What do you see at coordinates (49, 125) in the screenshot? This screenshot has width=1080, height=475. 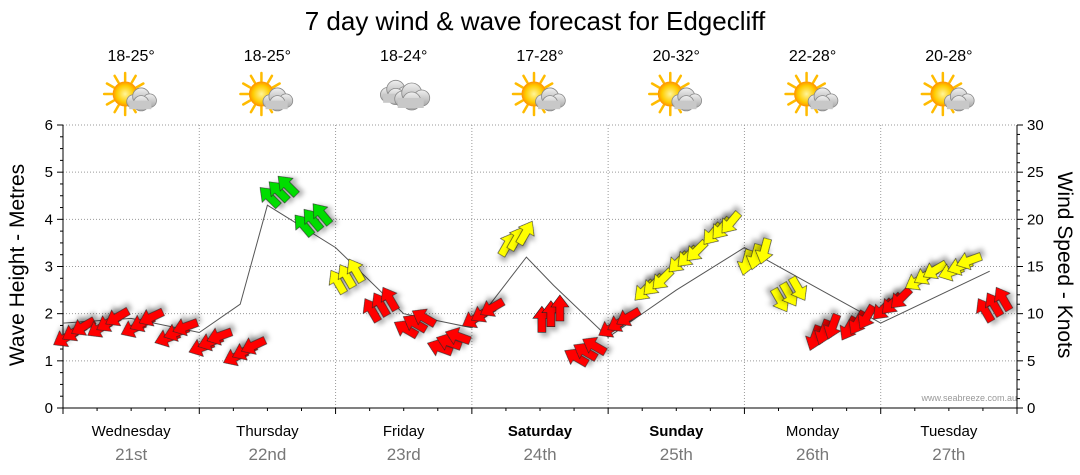 I see `left-tick-label: 6` at bounding box center [49, 125].